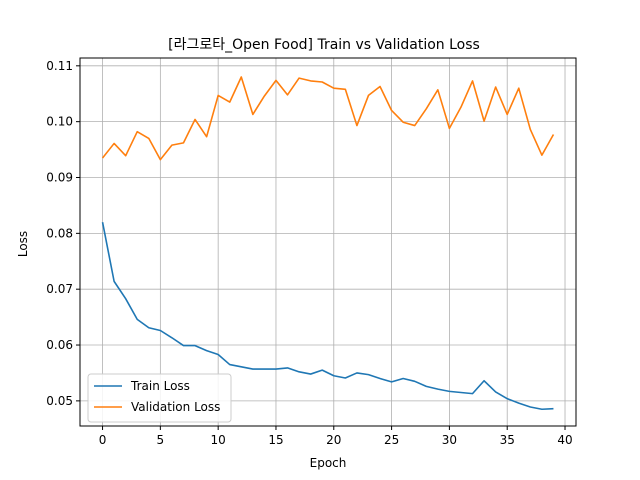 This screenshot has width=640, height=480. Describe the element at coordinates (23, 244) in the screenshot. I see `y-axis-title: Loss` at that location.